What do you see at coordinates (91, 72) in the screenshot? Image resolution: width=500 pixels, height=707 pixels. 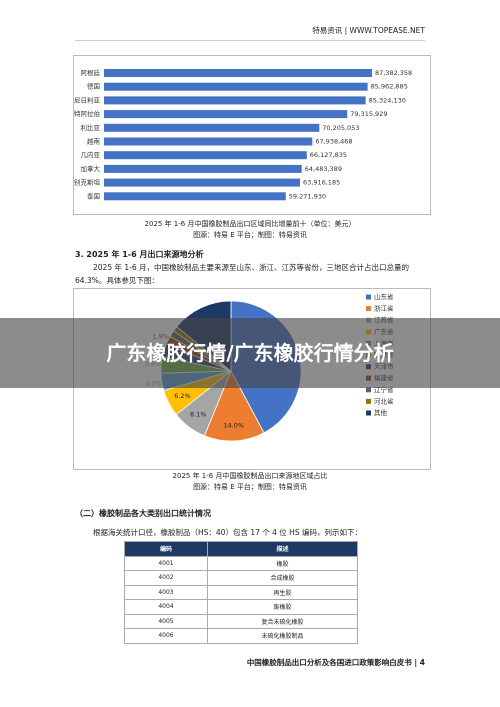 I see `category-label: 阿根廷` at bounding box center [91, 72].